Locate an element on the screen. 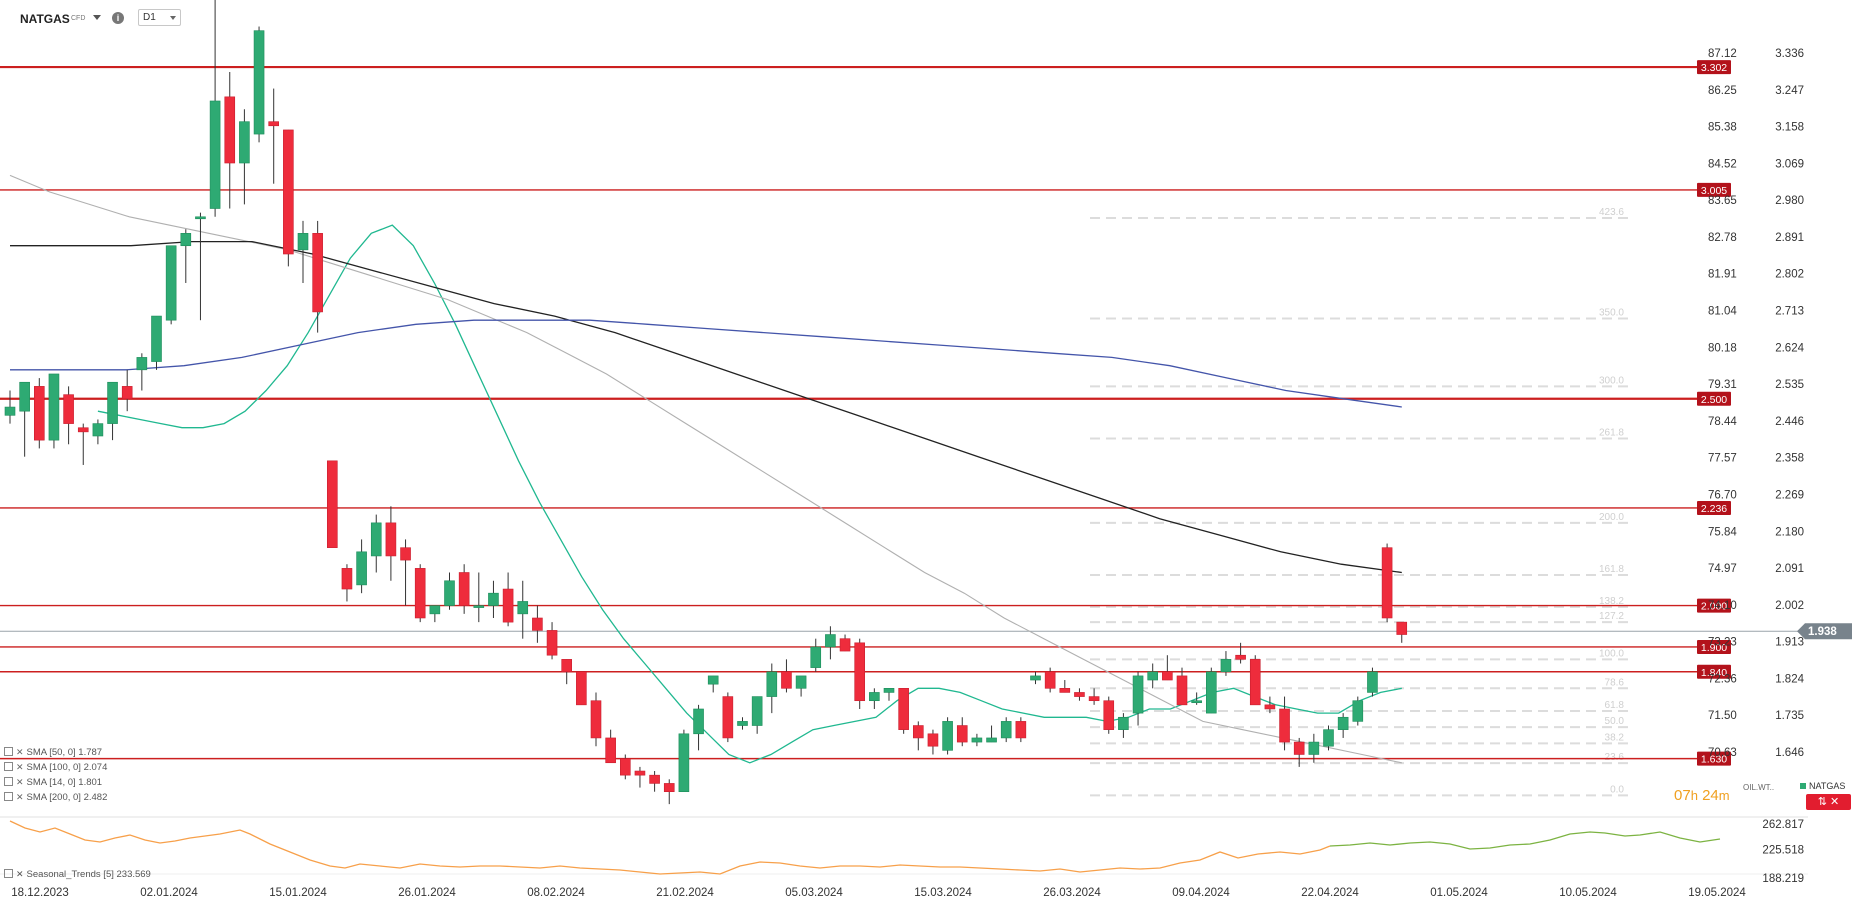  right-axis-tick: 1.913 is located at coordinates (1789, 643).